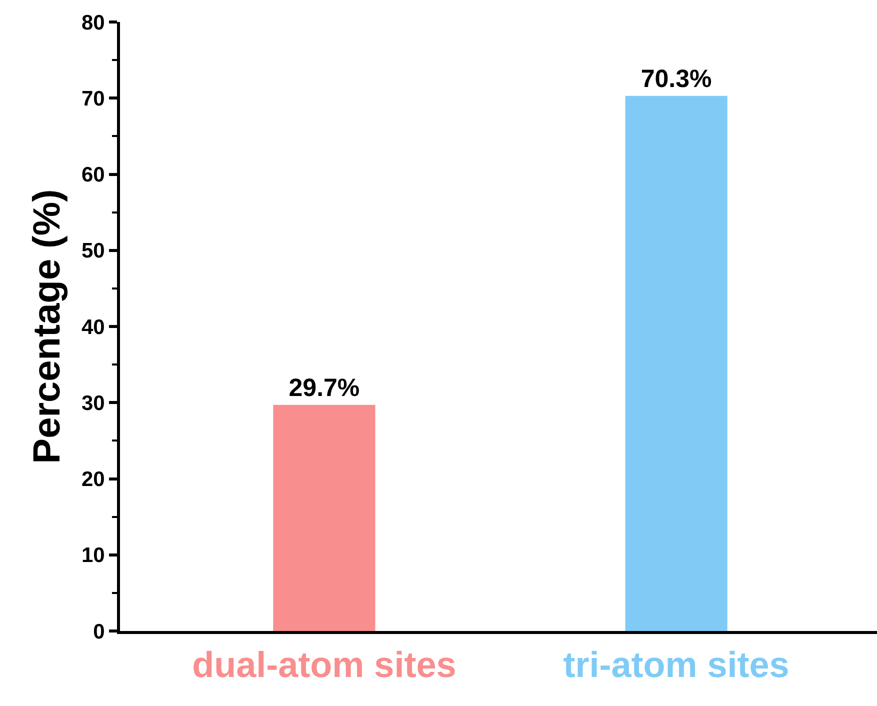  Describe the element at coordinates (93, 556) in the screenshot. I see `y-tick-label: 10` at that location.